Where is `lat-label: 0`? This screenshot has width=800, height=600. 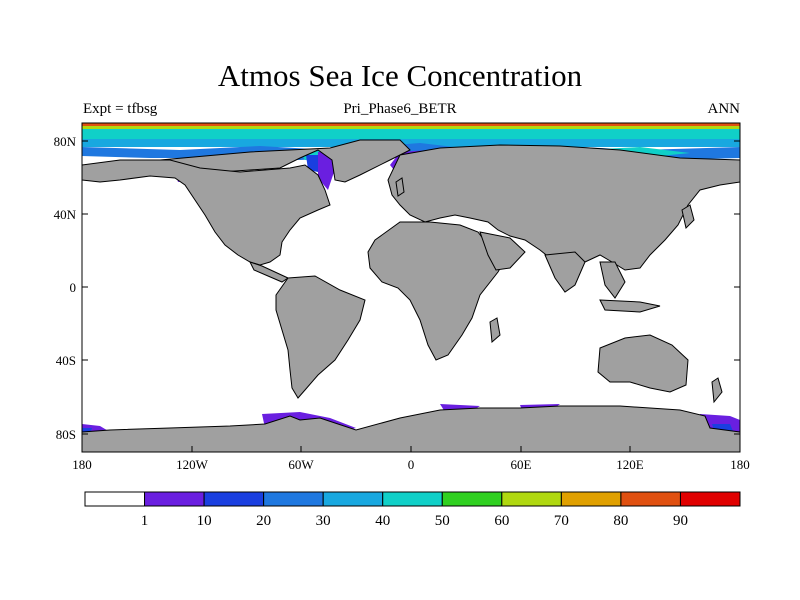
lat-label: 0 is located at coordinates (73, 287).